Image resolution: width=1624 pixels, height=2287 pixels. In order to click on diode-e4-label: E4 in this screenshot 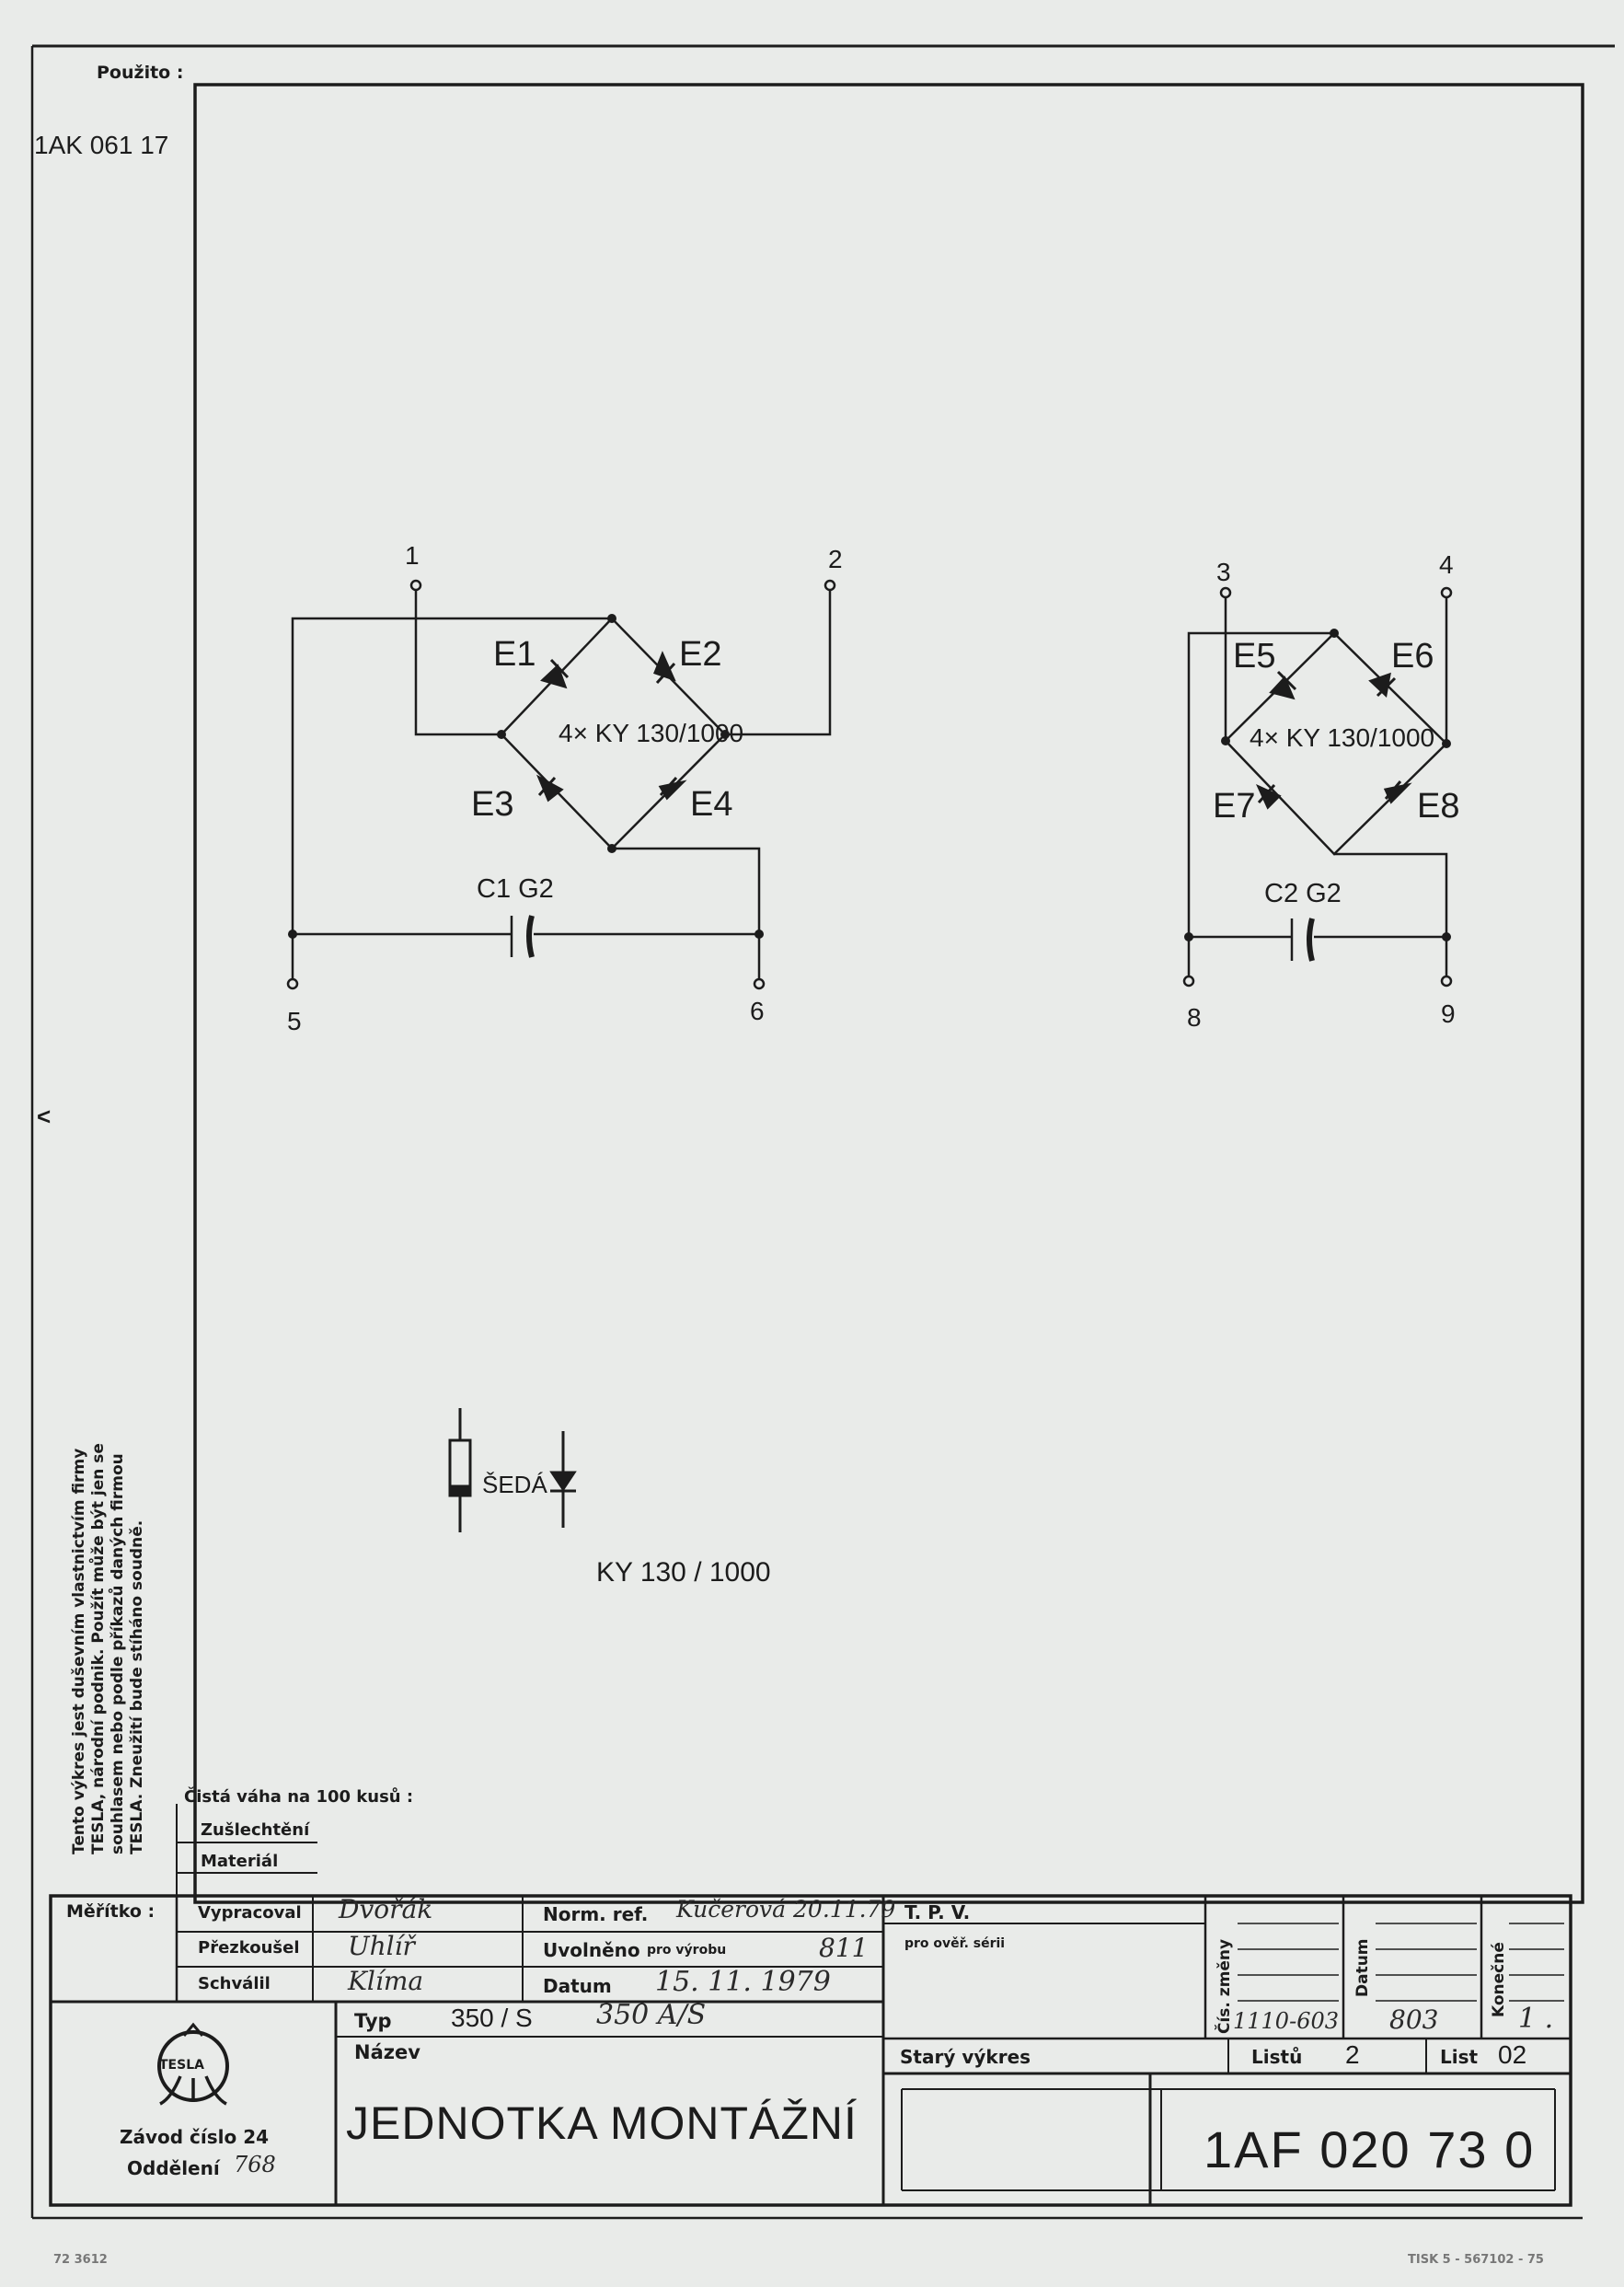, I will do `click(712, 804)`.